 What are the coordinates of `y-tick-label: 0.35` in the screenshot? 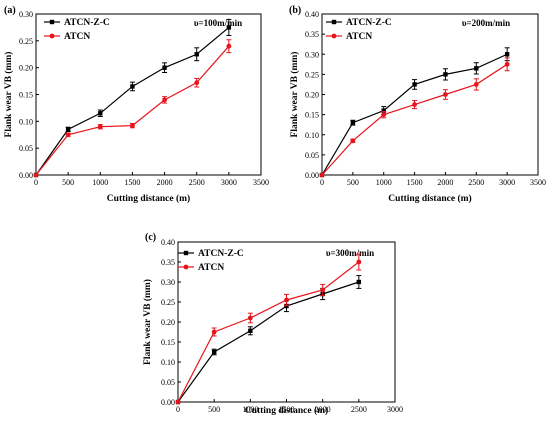 It's located at (168, 262).